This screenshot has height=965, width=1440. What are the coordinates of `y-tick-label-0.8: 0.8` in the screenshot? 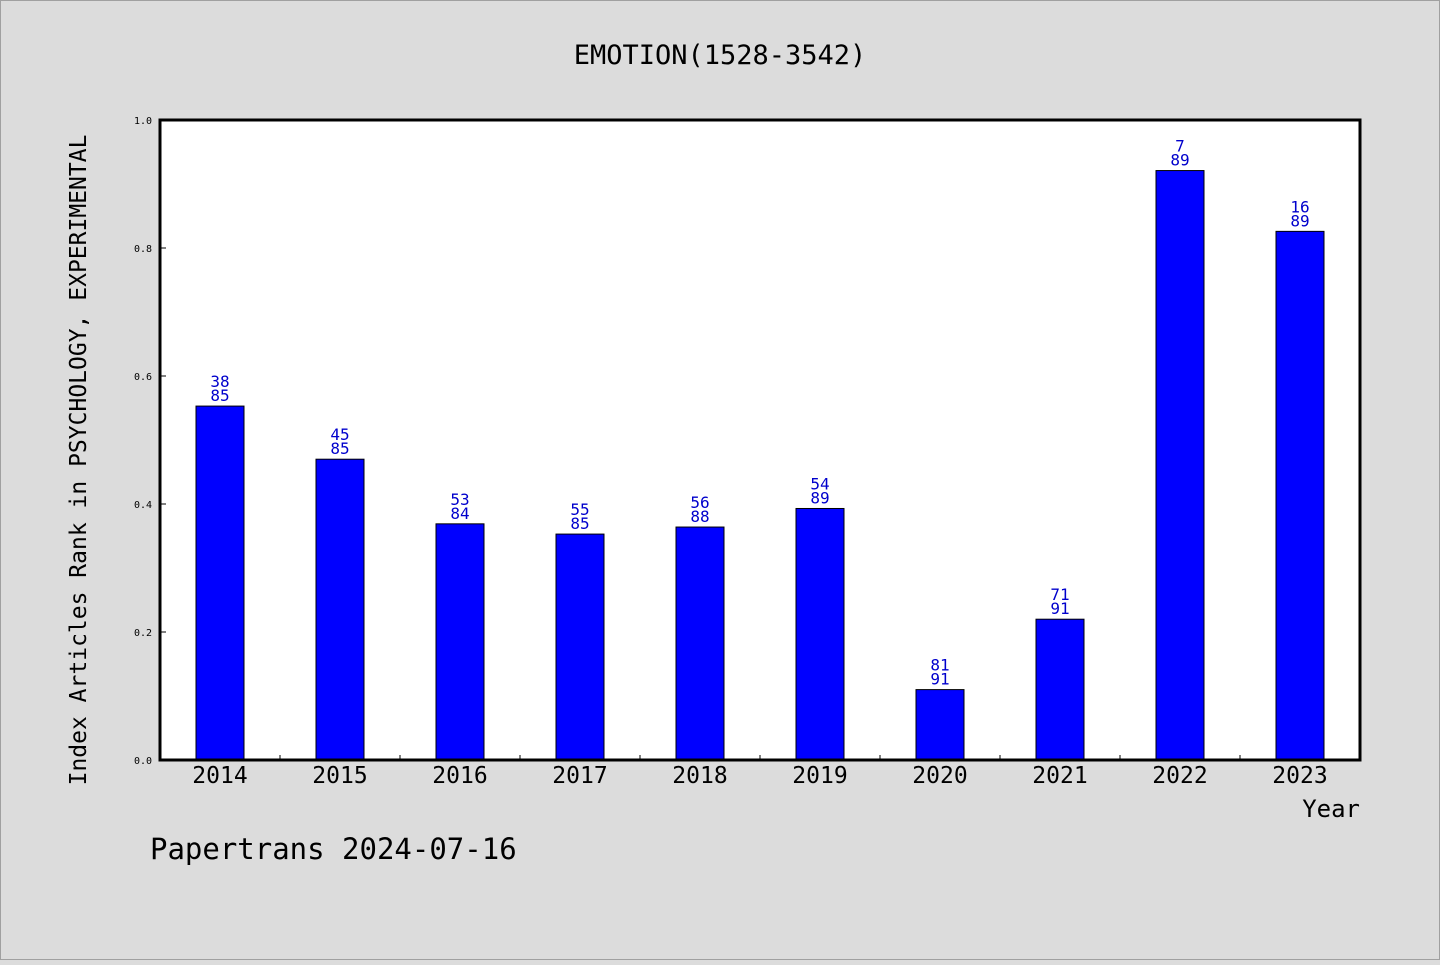 It's located at (143, 249).